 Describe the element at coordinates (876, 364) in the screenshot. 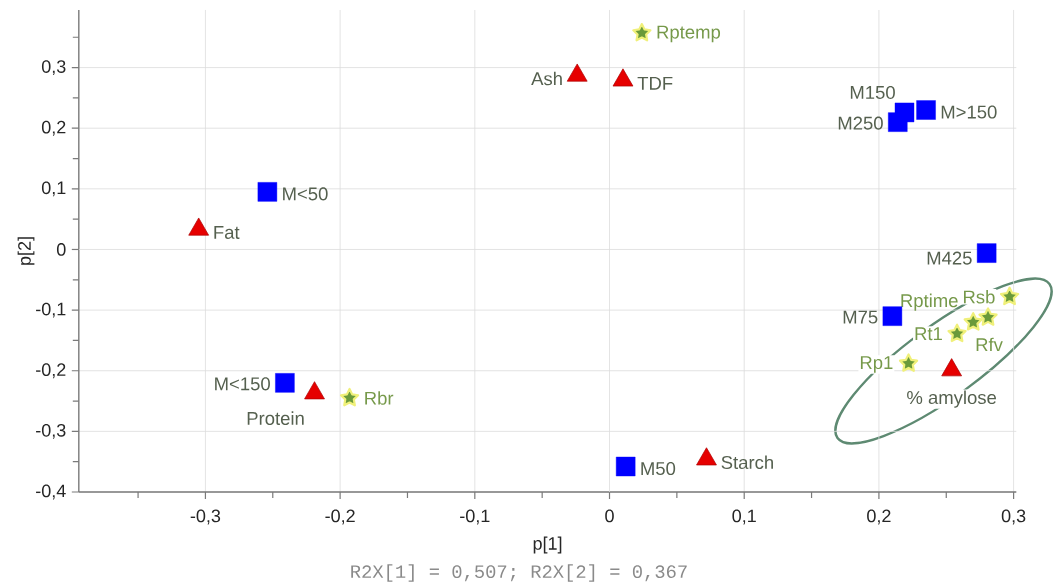

I see `annotation: Rp1` at that location.